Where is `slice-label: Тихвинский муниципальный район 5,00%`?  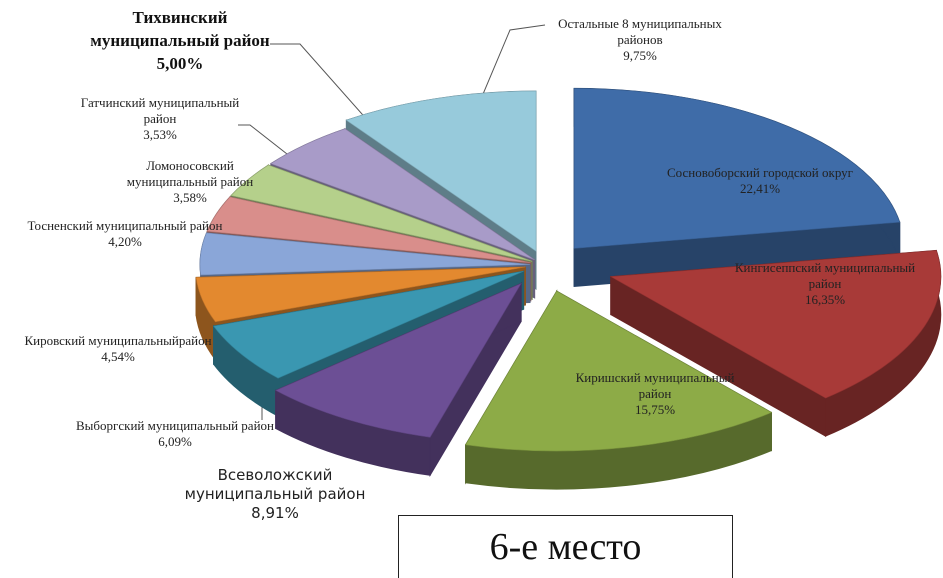 slice-label: Тихвинский муниципальный район 5,00% is located at coordinates (180, 40).